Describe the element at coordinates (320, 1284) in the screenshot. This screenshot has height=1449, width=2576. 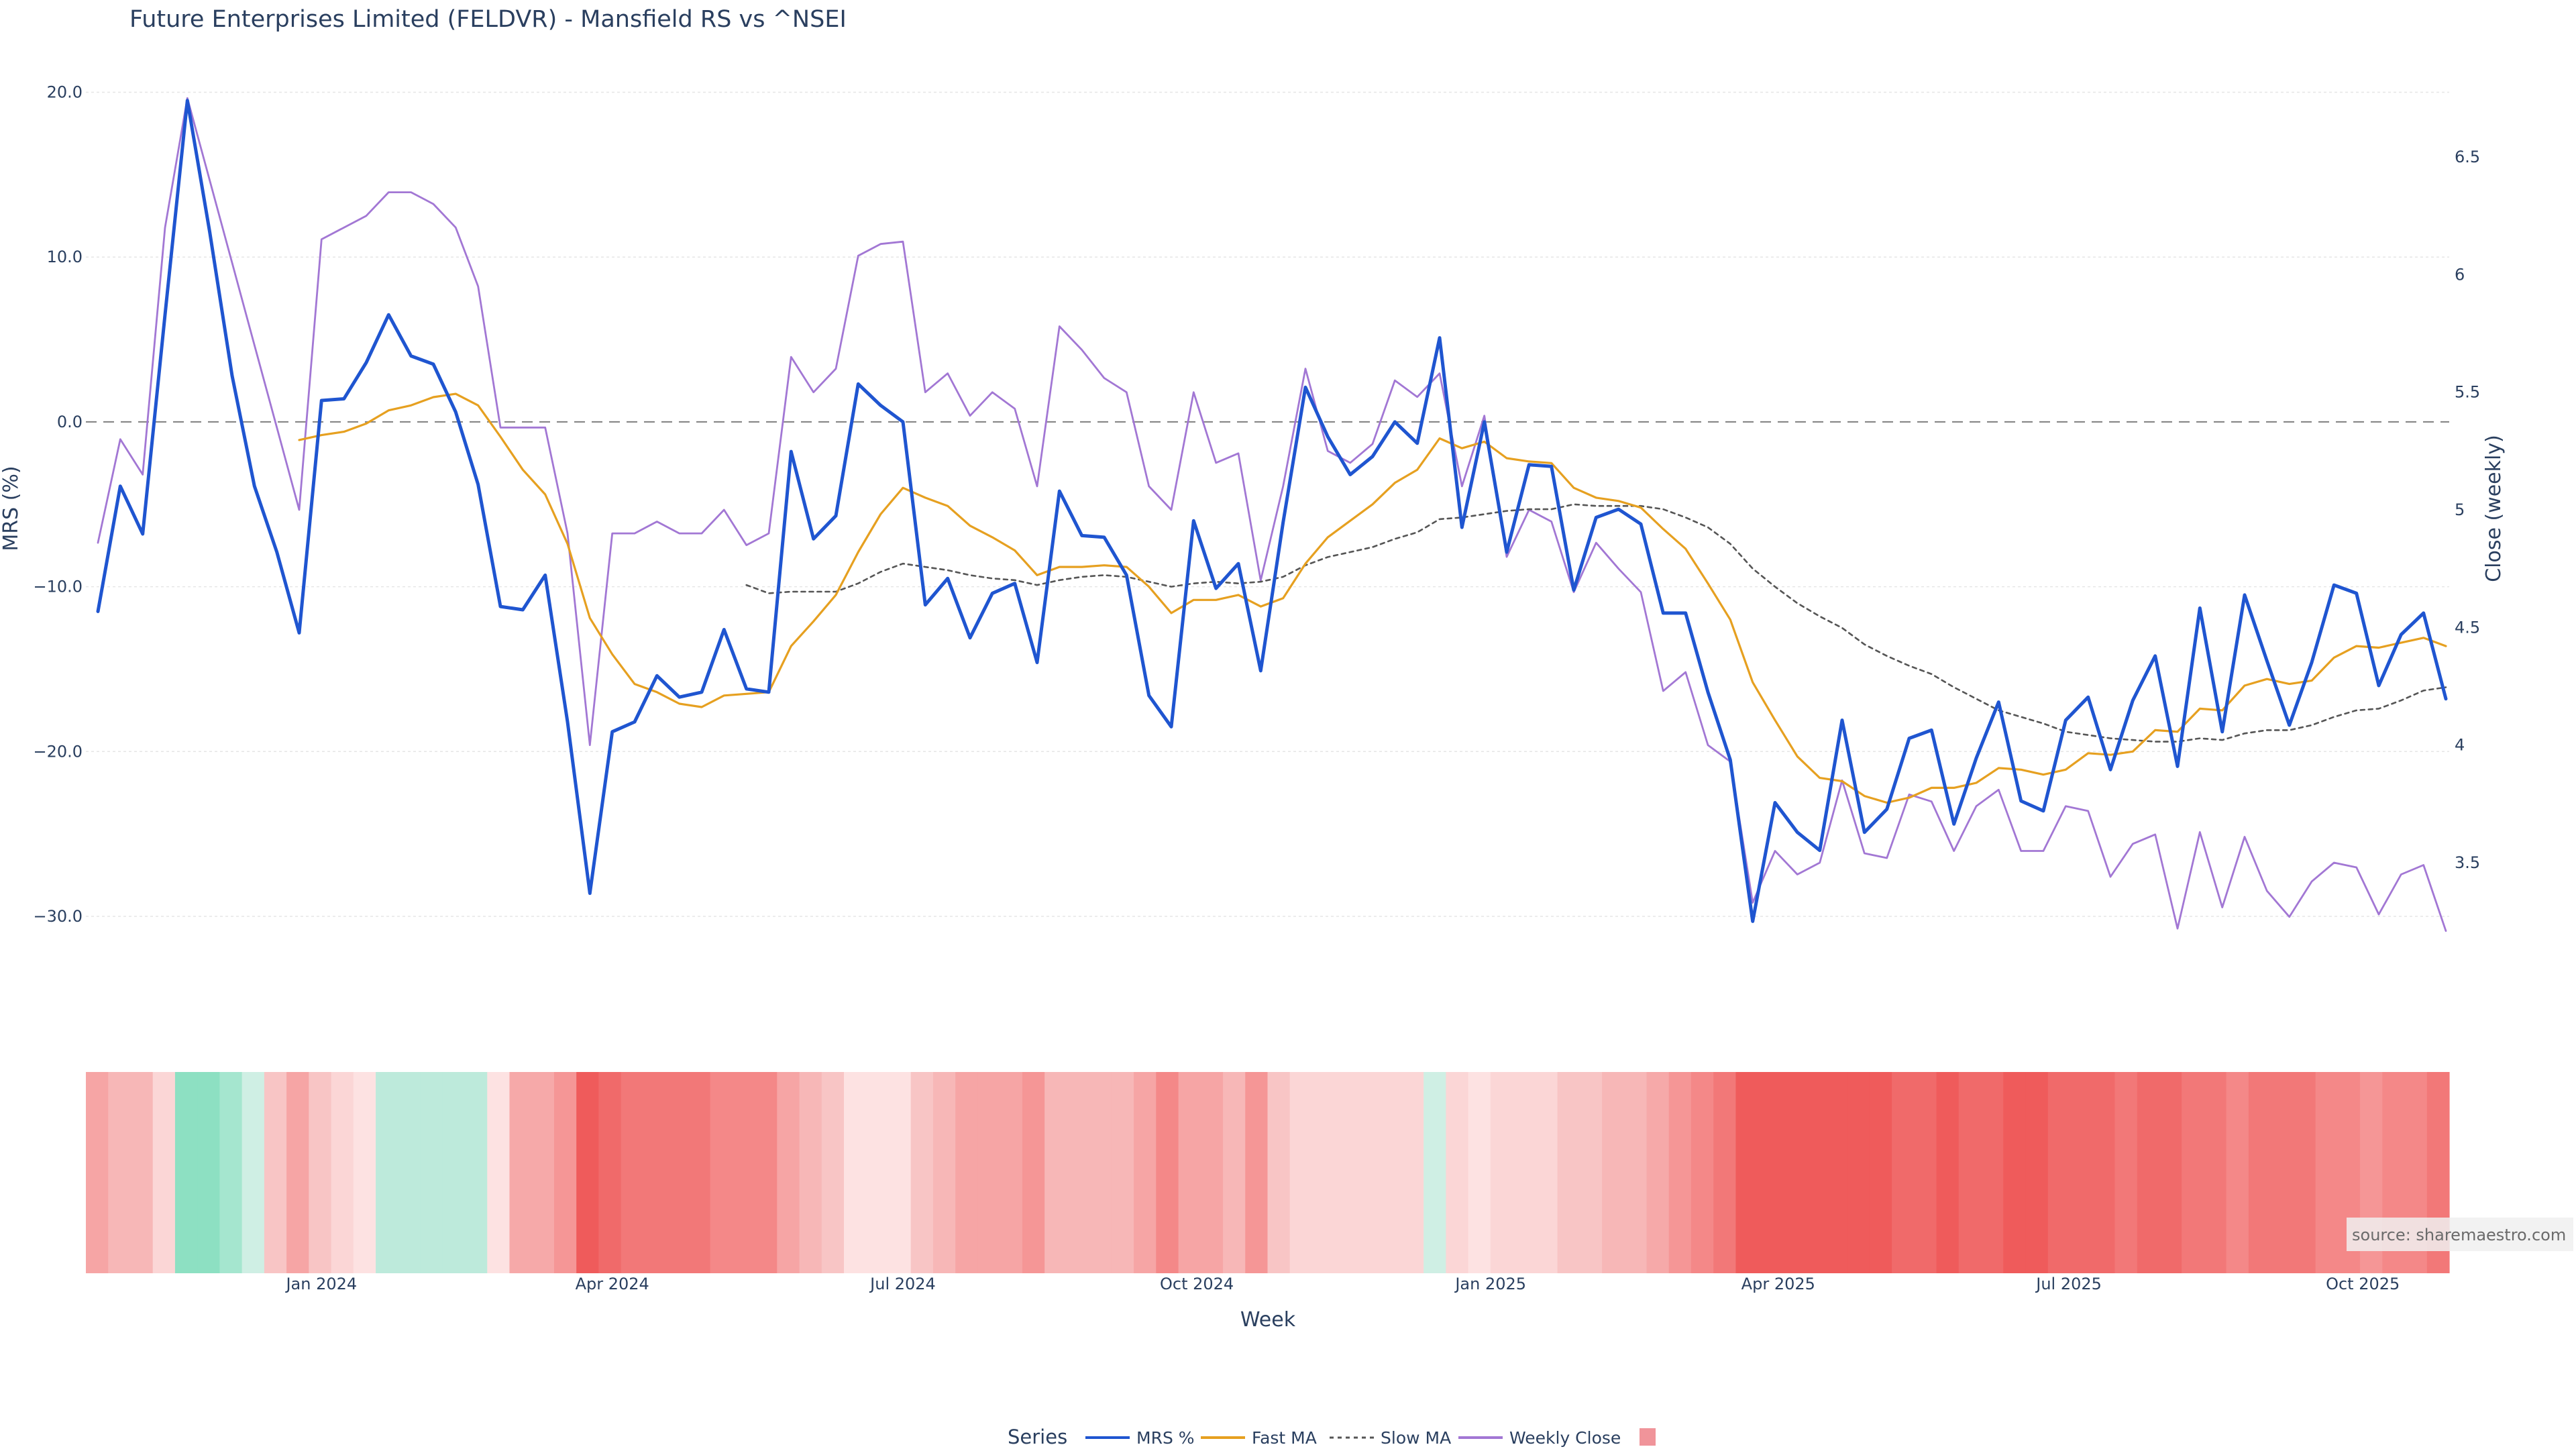
I see `x-tick-label: Jan 2024` at that location.